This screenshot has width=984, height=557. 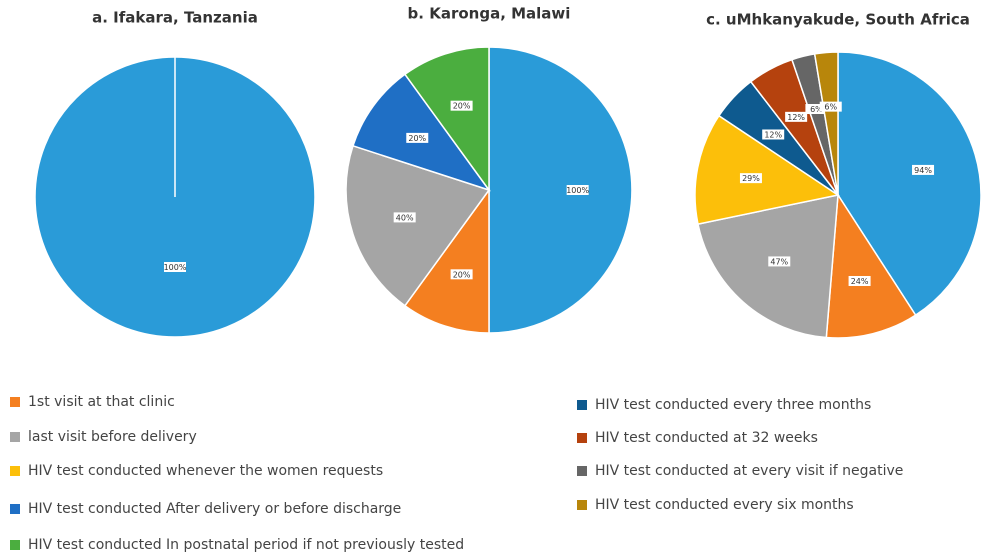 What do you see at coordinates (724, 505) in the screenshot?
I see `legend-label: HIV test conducted every six months` at bounding box center [724, 505].